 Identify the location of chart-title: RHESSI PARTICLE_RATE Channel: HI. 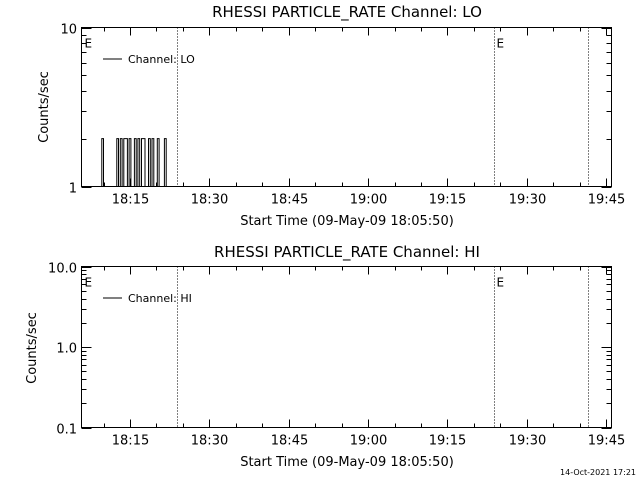
(347, 252).